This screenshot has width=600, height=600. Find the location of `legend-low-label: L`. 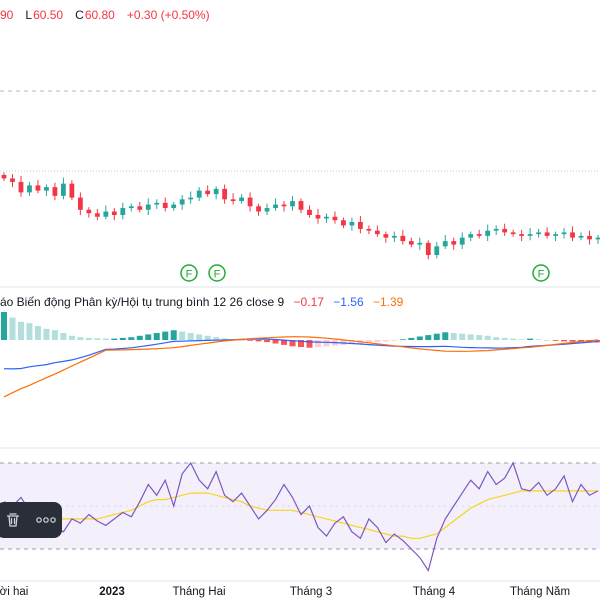

legend-low-label: L is located at coordinates (29, 15).